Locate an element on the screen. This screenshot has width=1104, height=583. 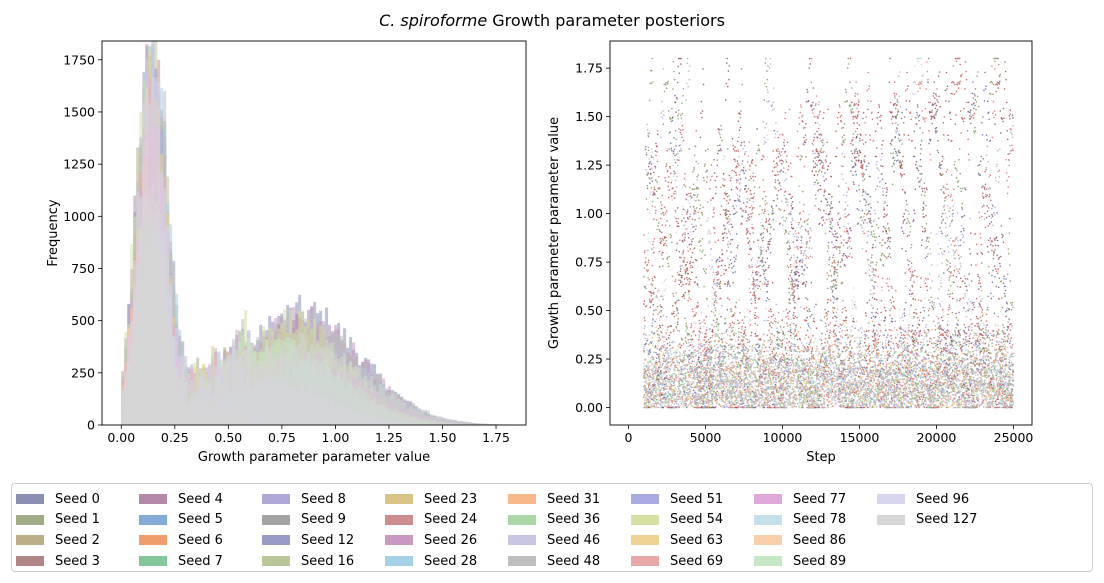
legend-label: Seed 8 is located at coordinates (323, 499).